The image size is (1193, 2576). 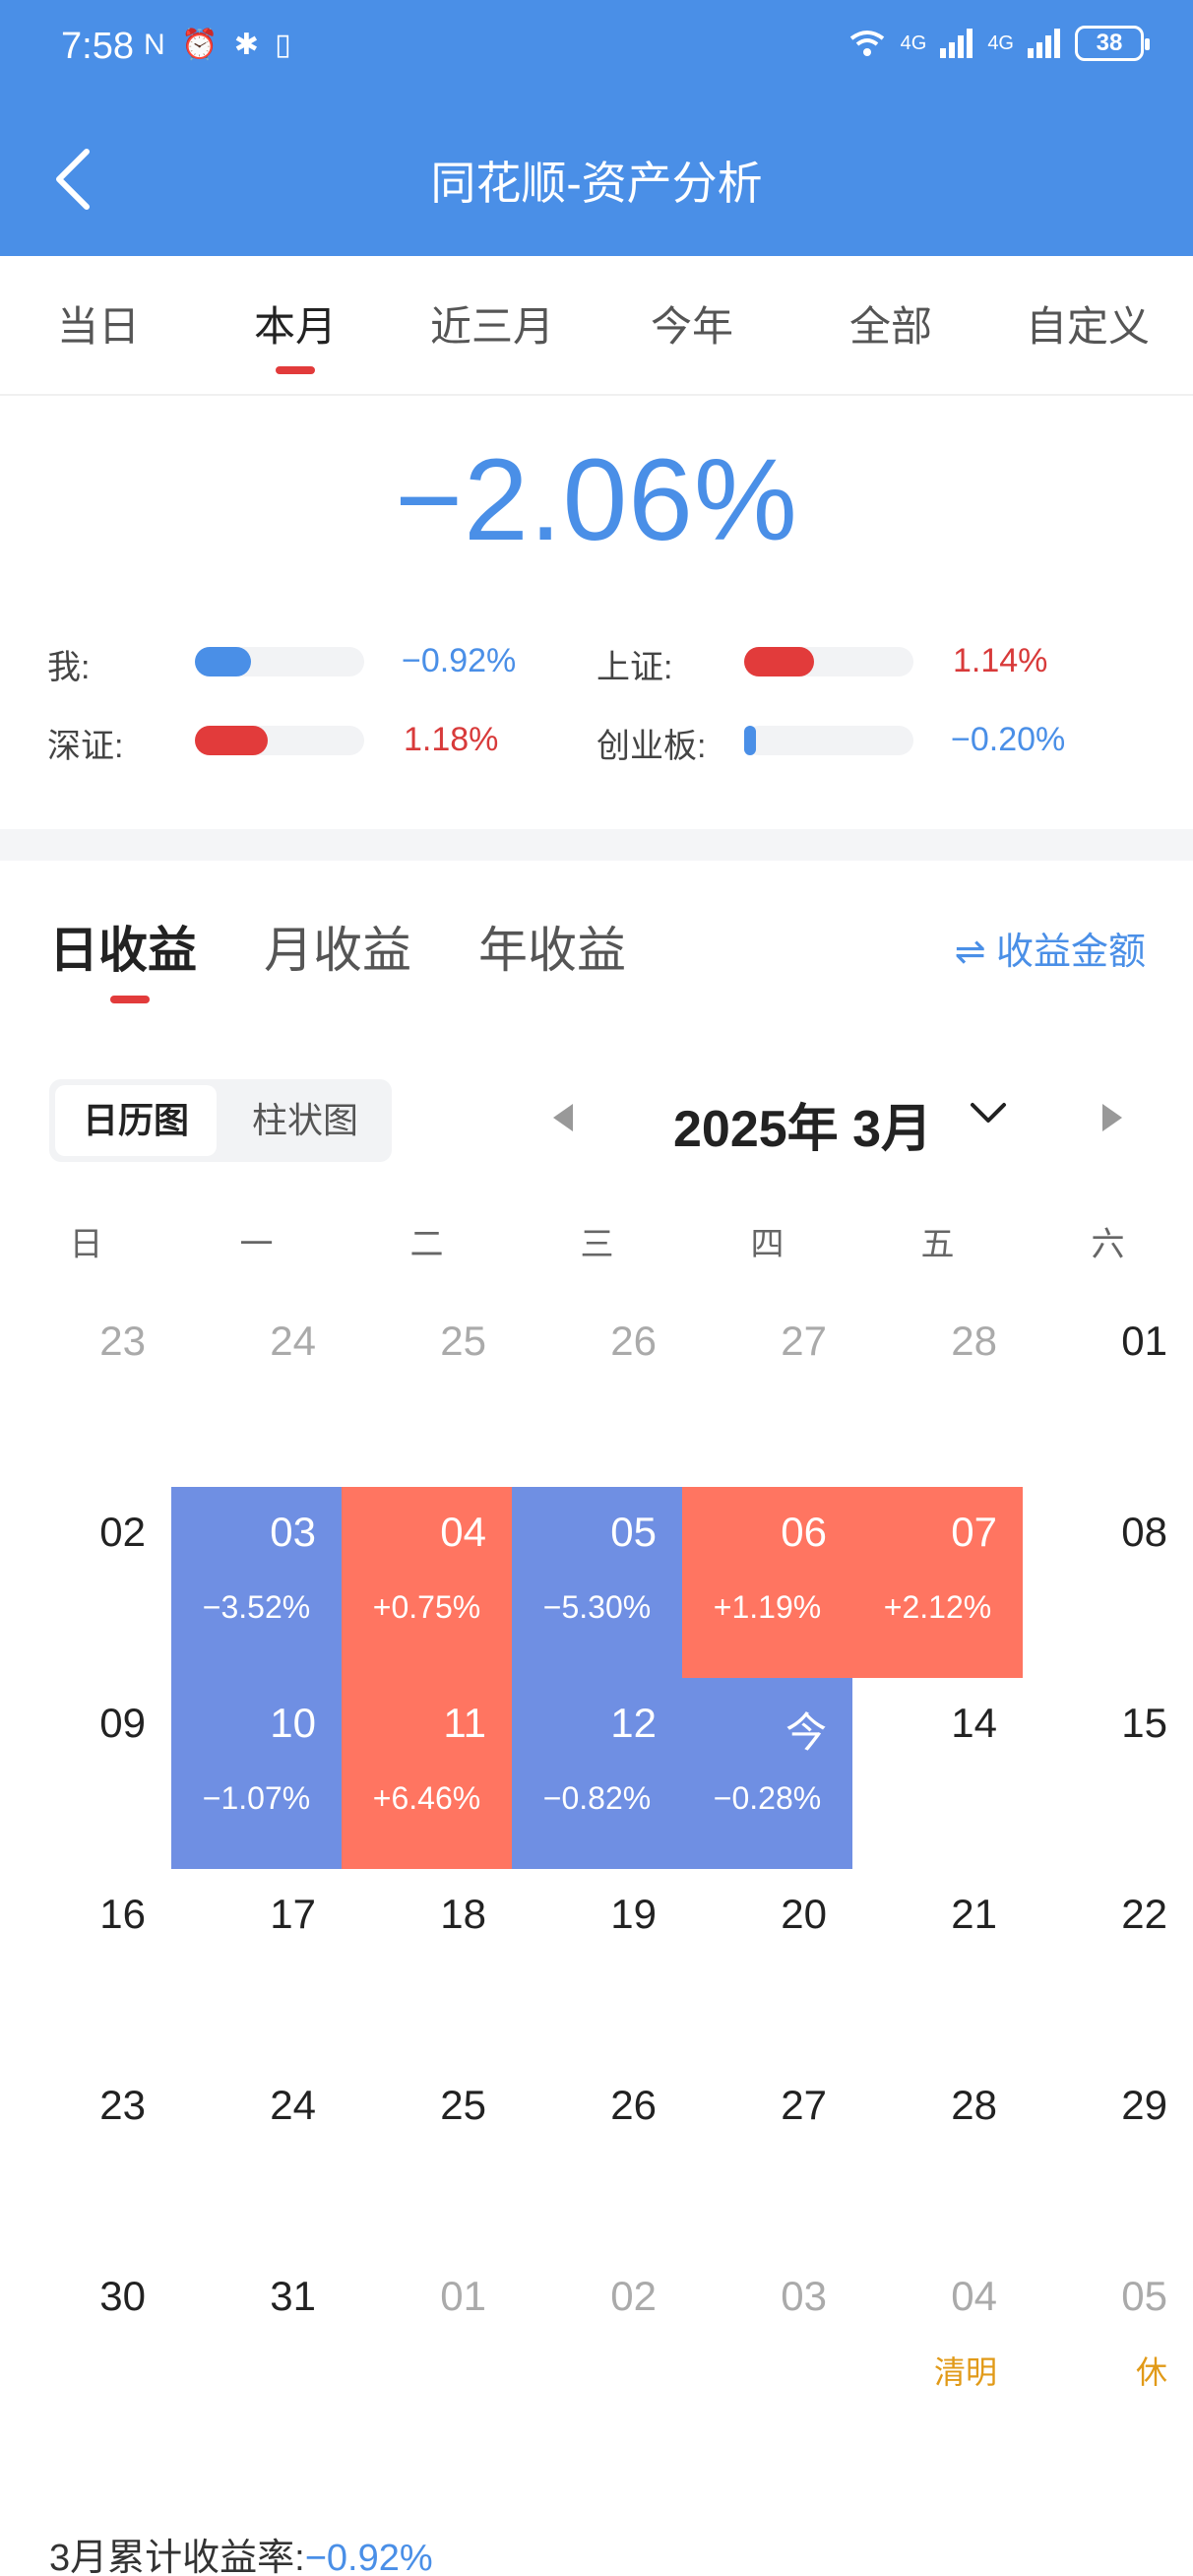 What do you see at coordinates (596, 128) in the screenshot?
I see `app-header: 7:58 N ⏰ ✱ ▯ 4G 4G 38 同花顺-资产分析` at bounding box center [596, 128].